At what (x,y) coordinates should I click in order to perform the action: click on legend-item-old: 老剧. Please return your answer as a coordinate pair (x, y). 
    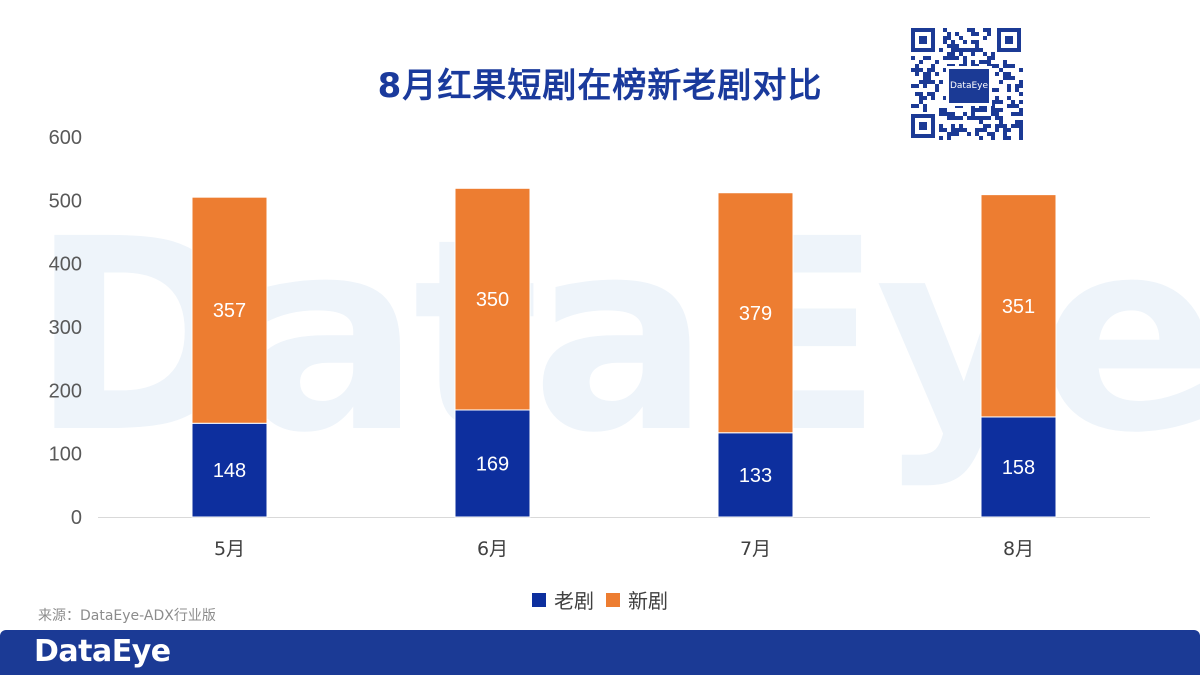
    Looking at the image, I should click on (563, 599).